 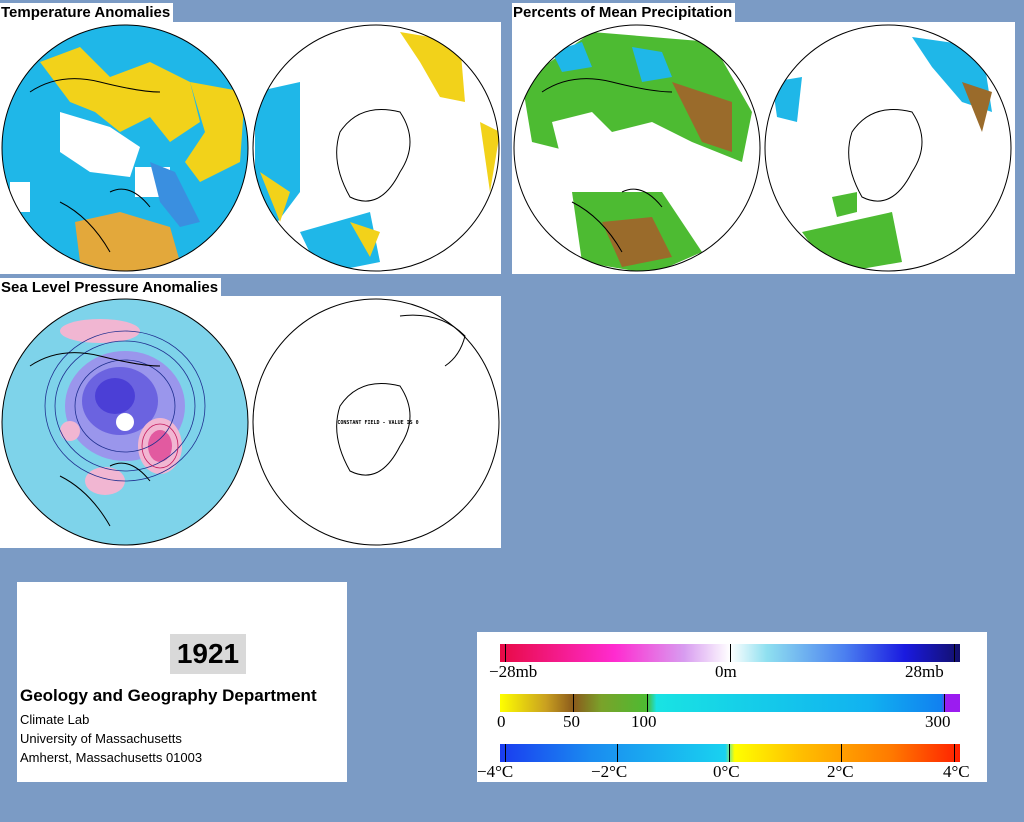 I want to click on pressure-anomalies-panel: CONSTANT FIELD - VALUE IS 0, so click(x=250, y=422).